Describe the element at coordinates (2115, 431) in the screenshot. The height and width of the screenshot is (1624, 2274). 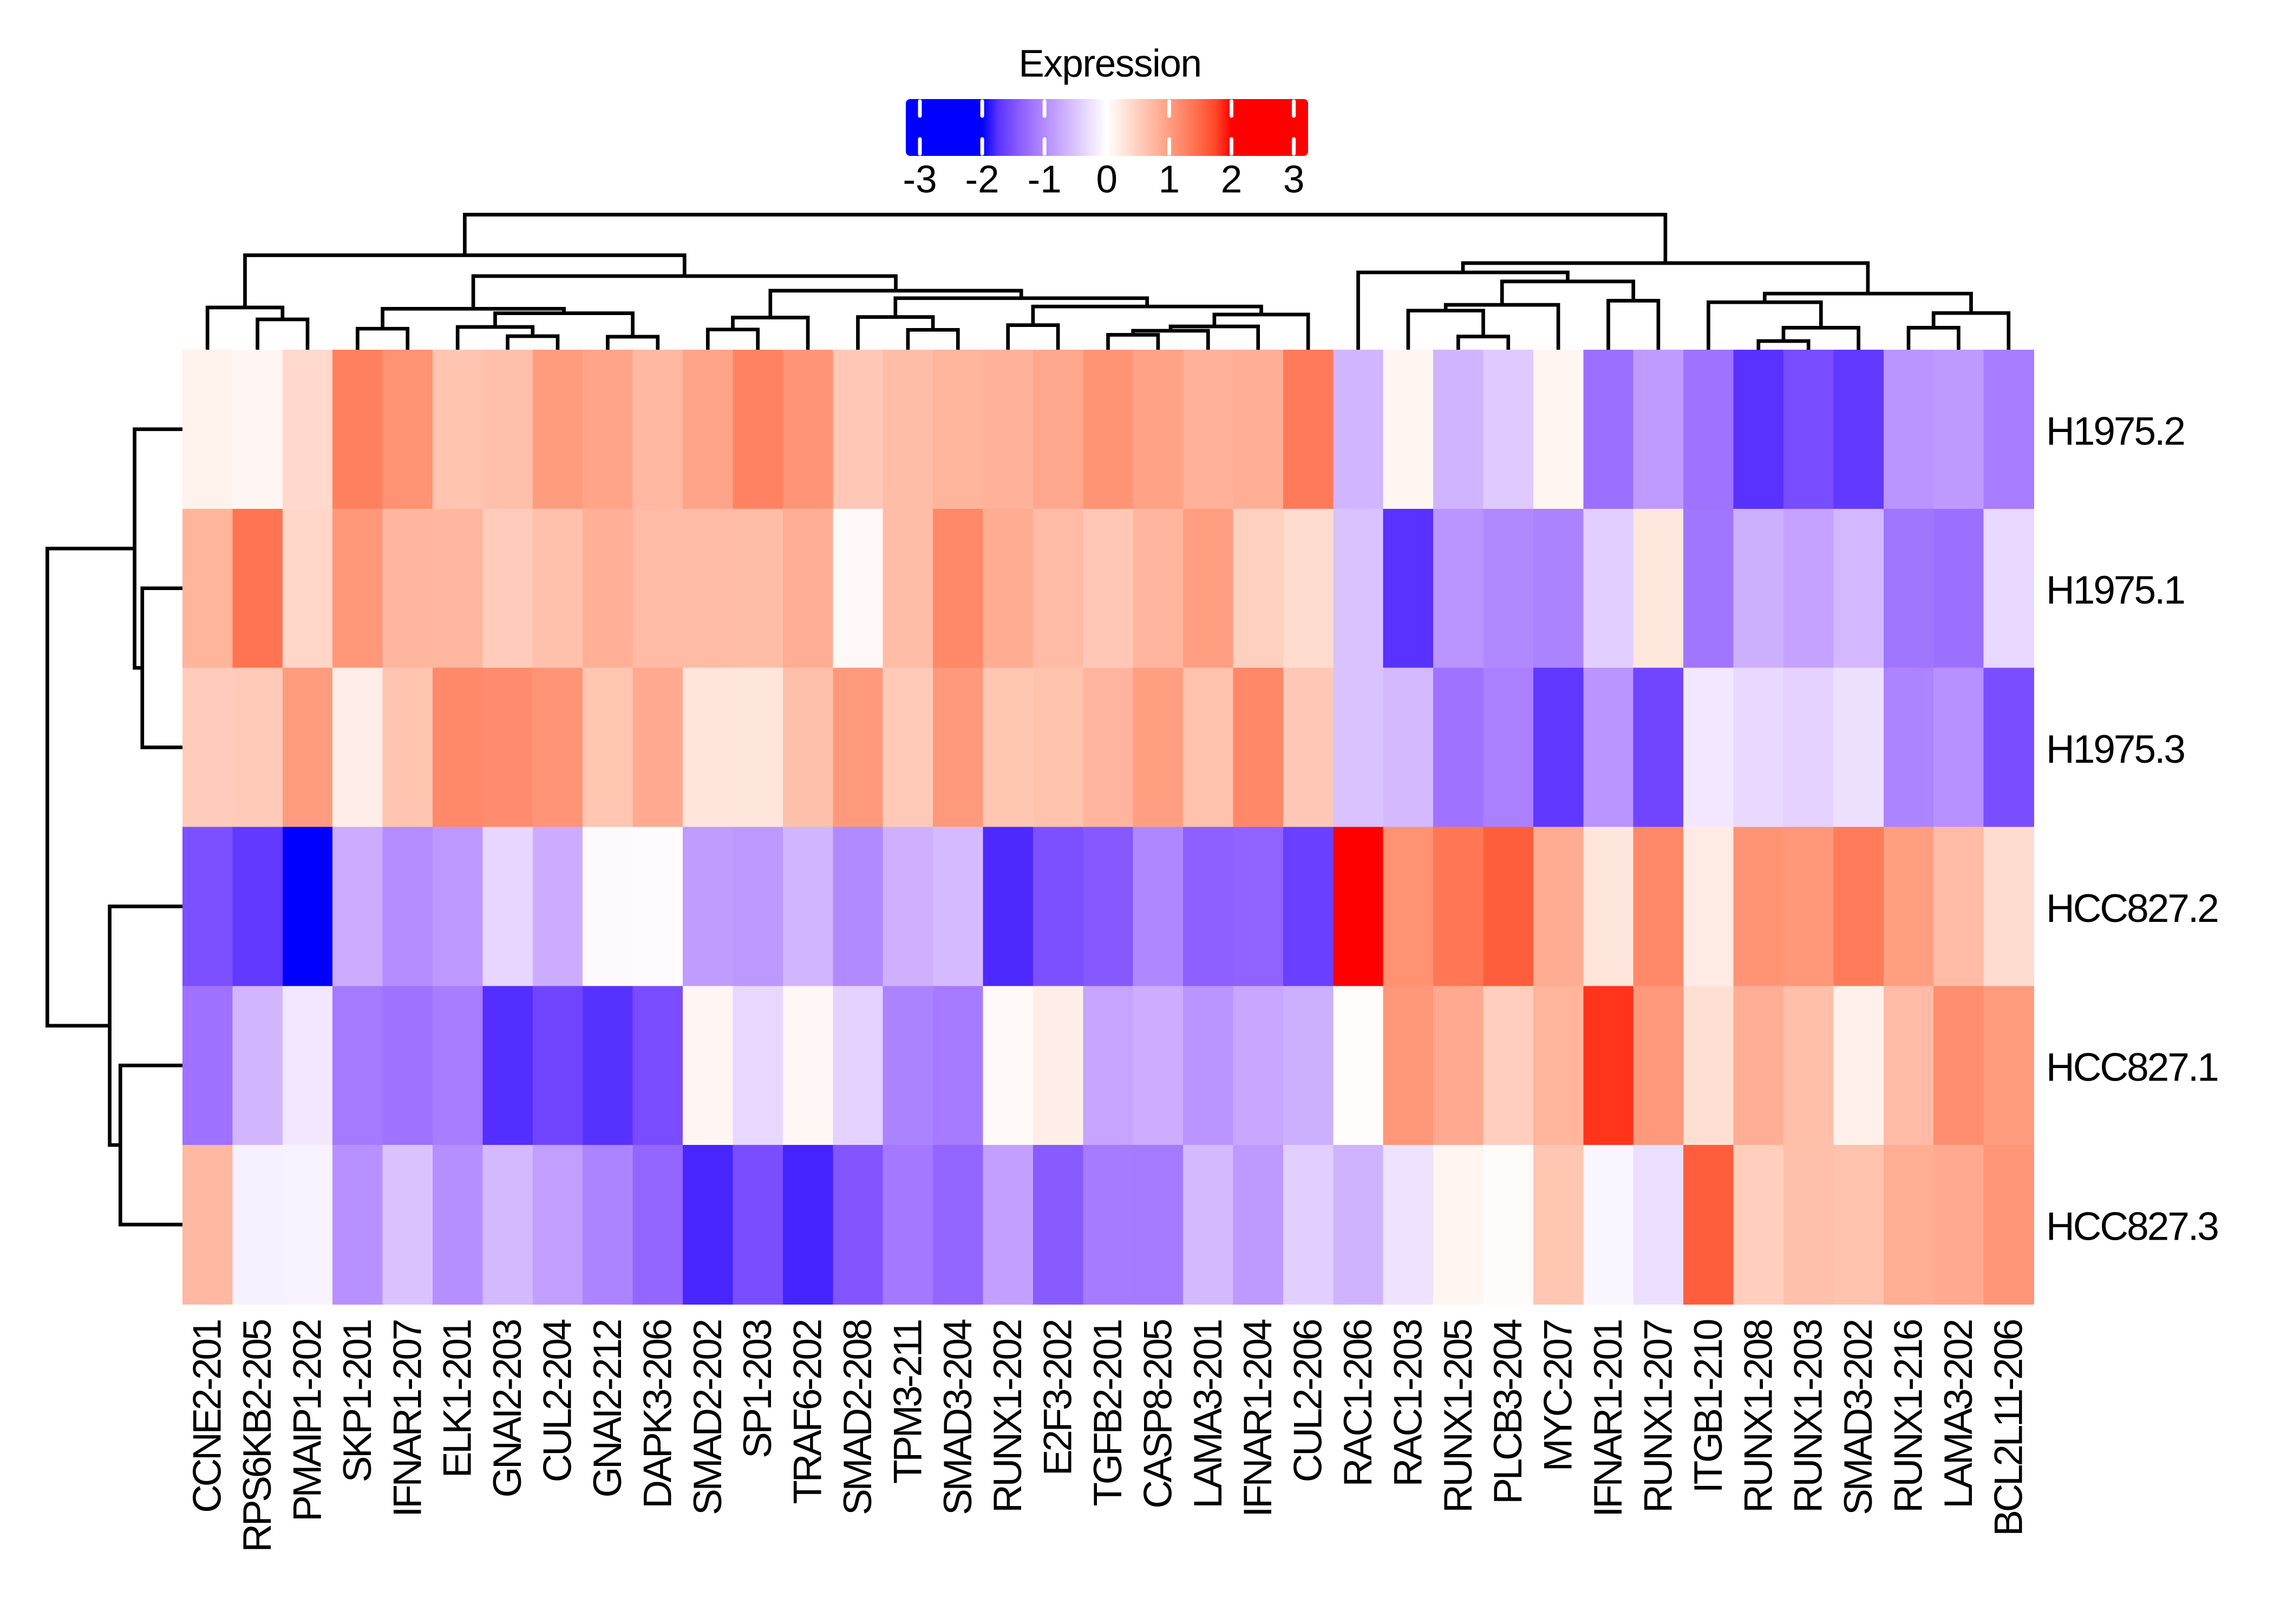
I see `svg-text: H1975.2` at that location.